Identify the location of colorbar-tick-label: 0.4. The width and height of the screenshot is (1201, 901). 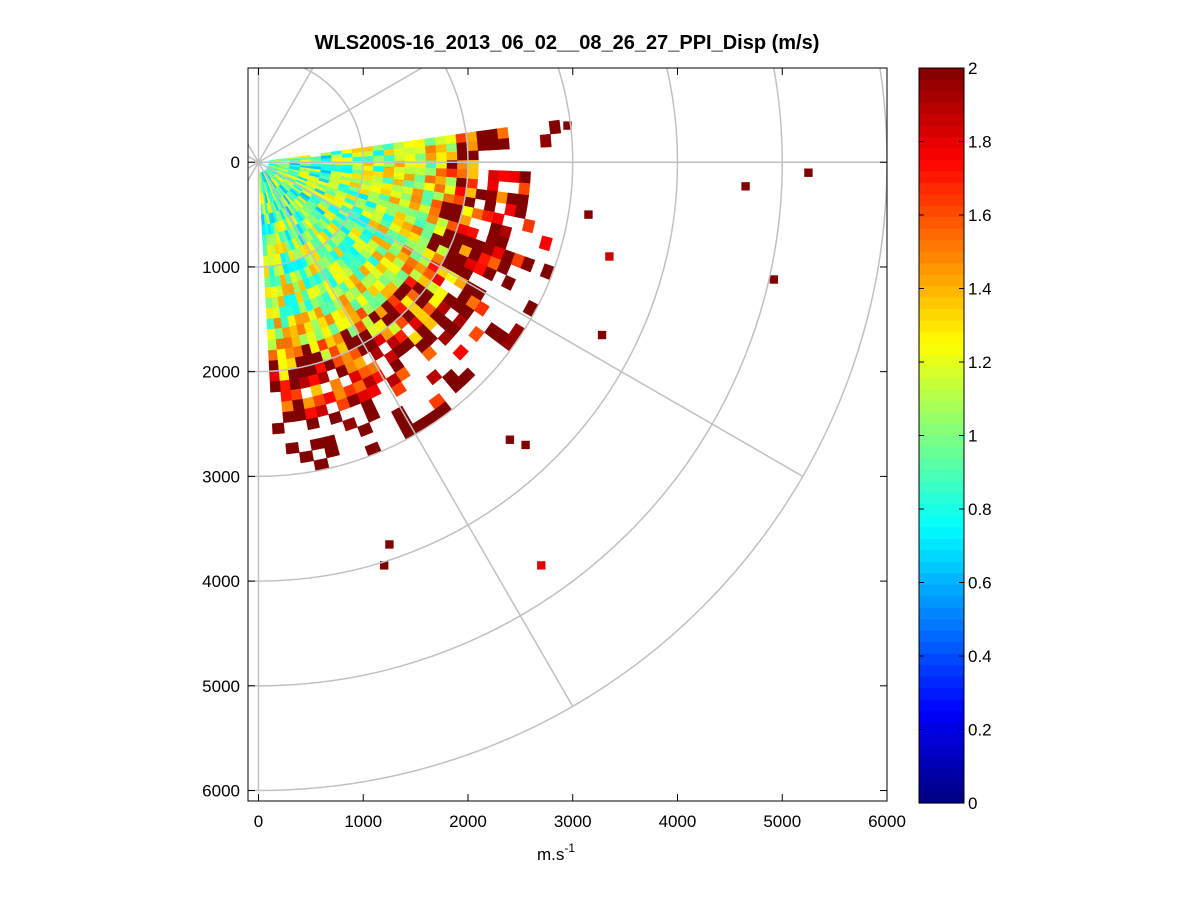
(980, 656).